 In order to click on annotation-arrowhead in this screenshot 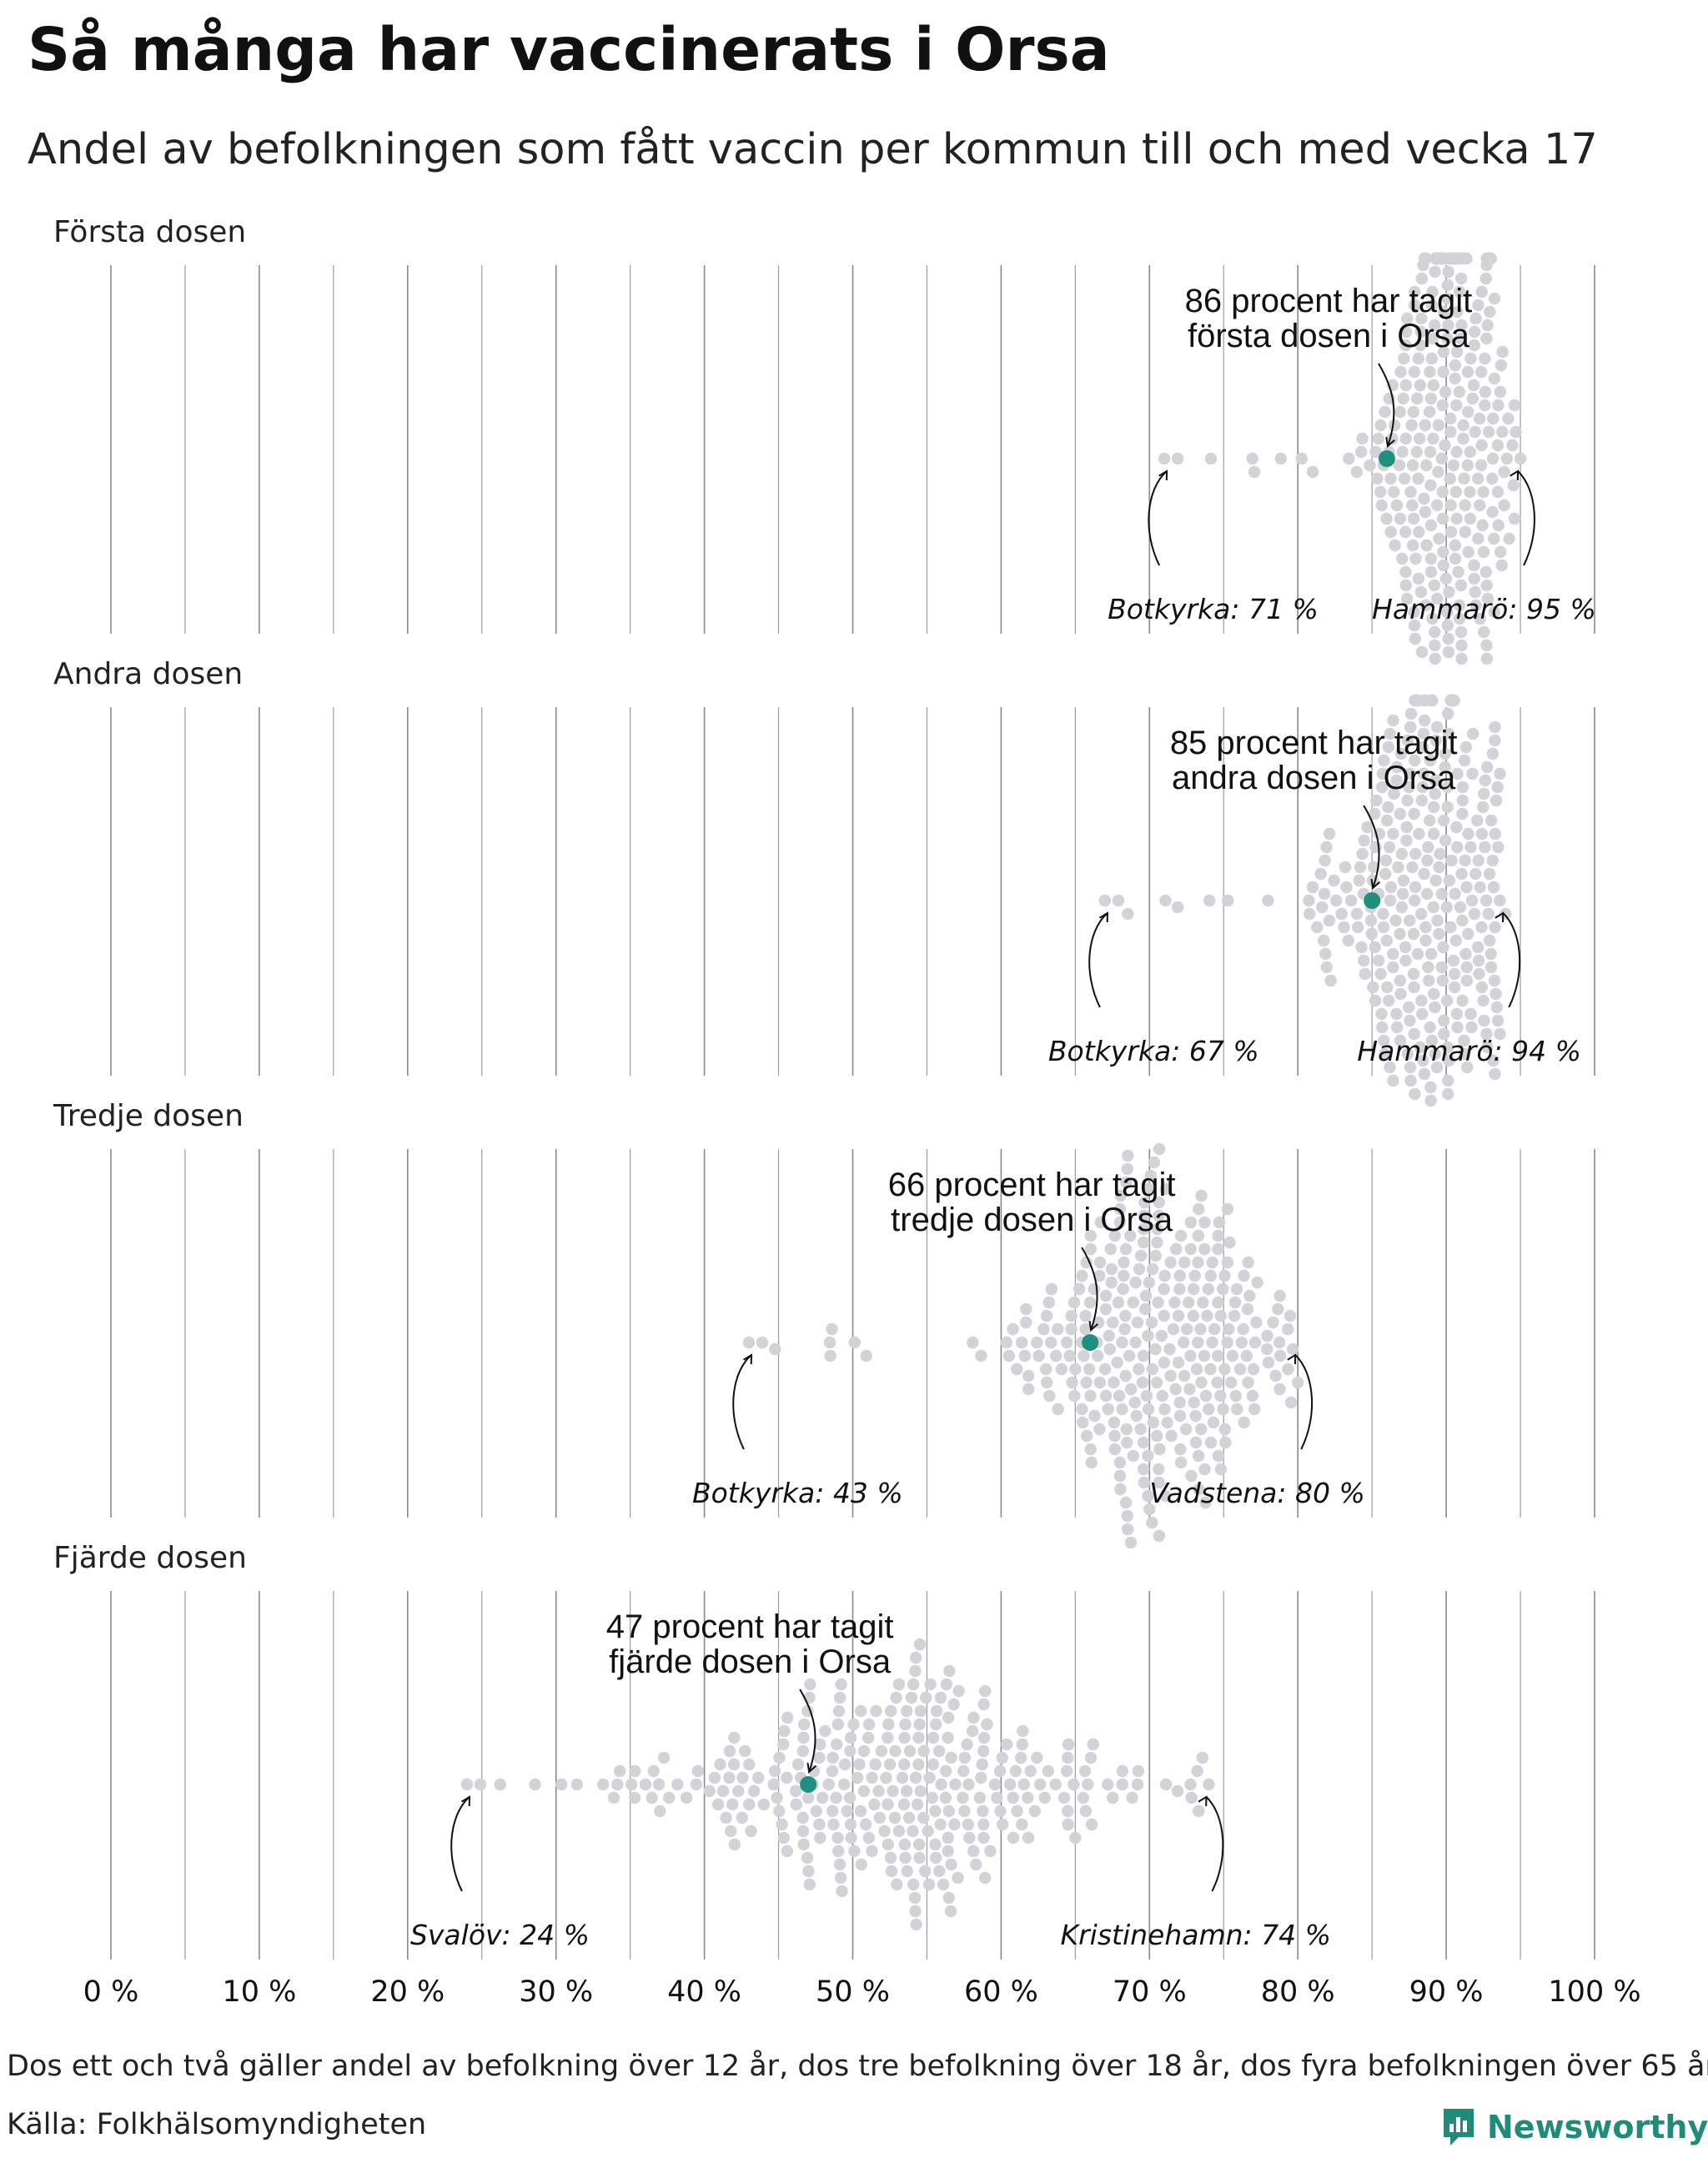, I will do `click(1390, 442)`.